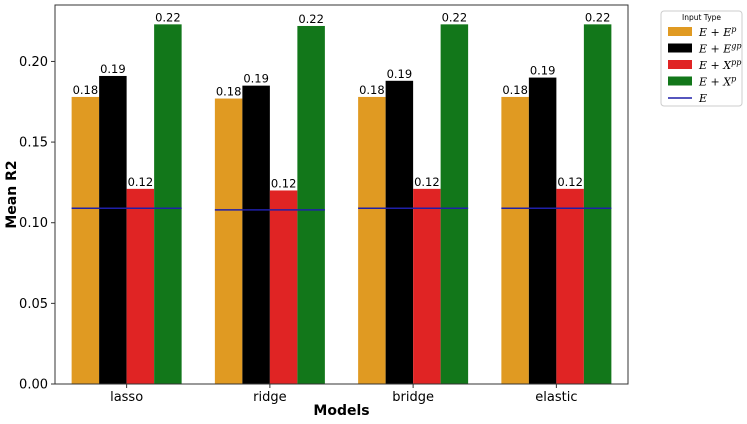 This screenshot has width=747, height=424. I want to click on data-label-elastic-series-3: 0.12, so click(570, 182).